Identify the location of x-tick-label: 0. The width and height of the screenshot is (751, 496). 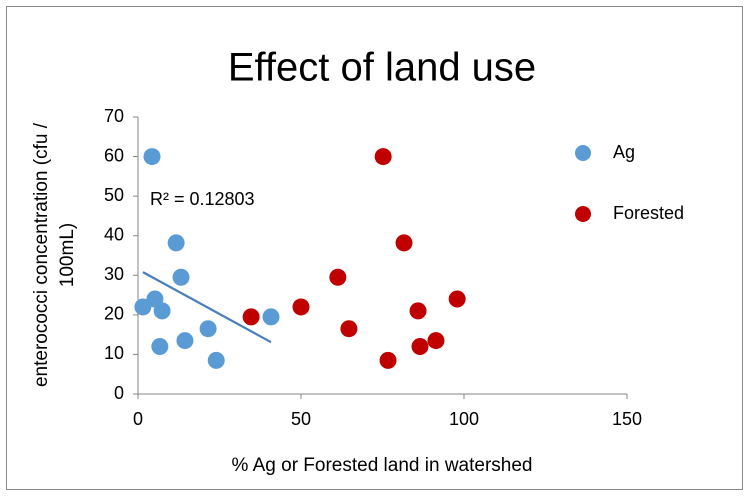
(138, 419).